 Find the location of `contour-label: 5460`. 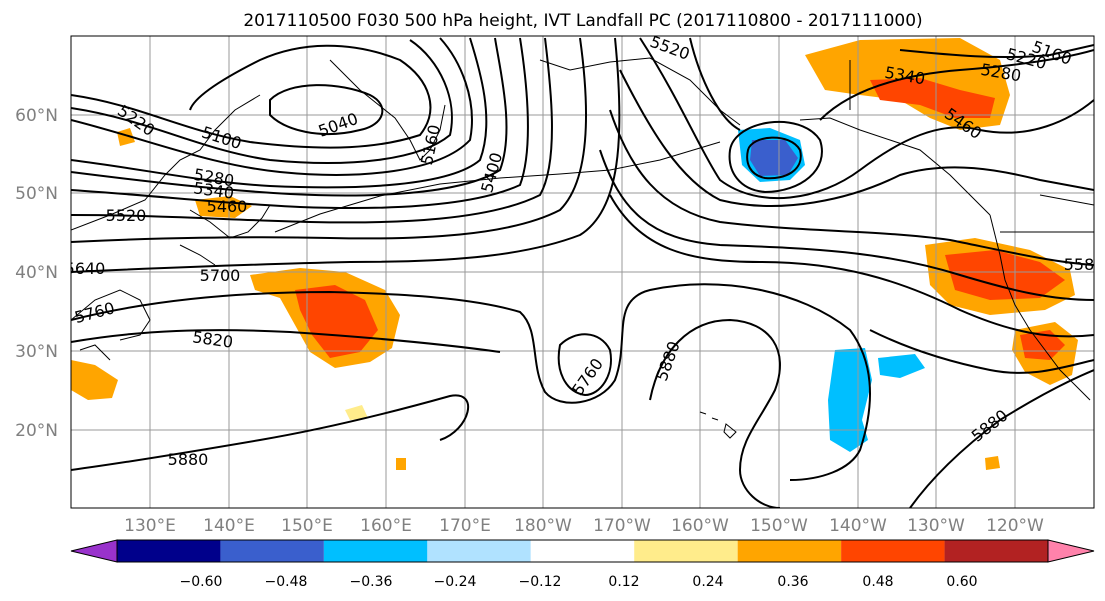

contour-label: 5460 is located at coordinates (227, 206).